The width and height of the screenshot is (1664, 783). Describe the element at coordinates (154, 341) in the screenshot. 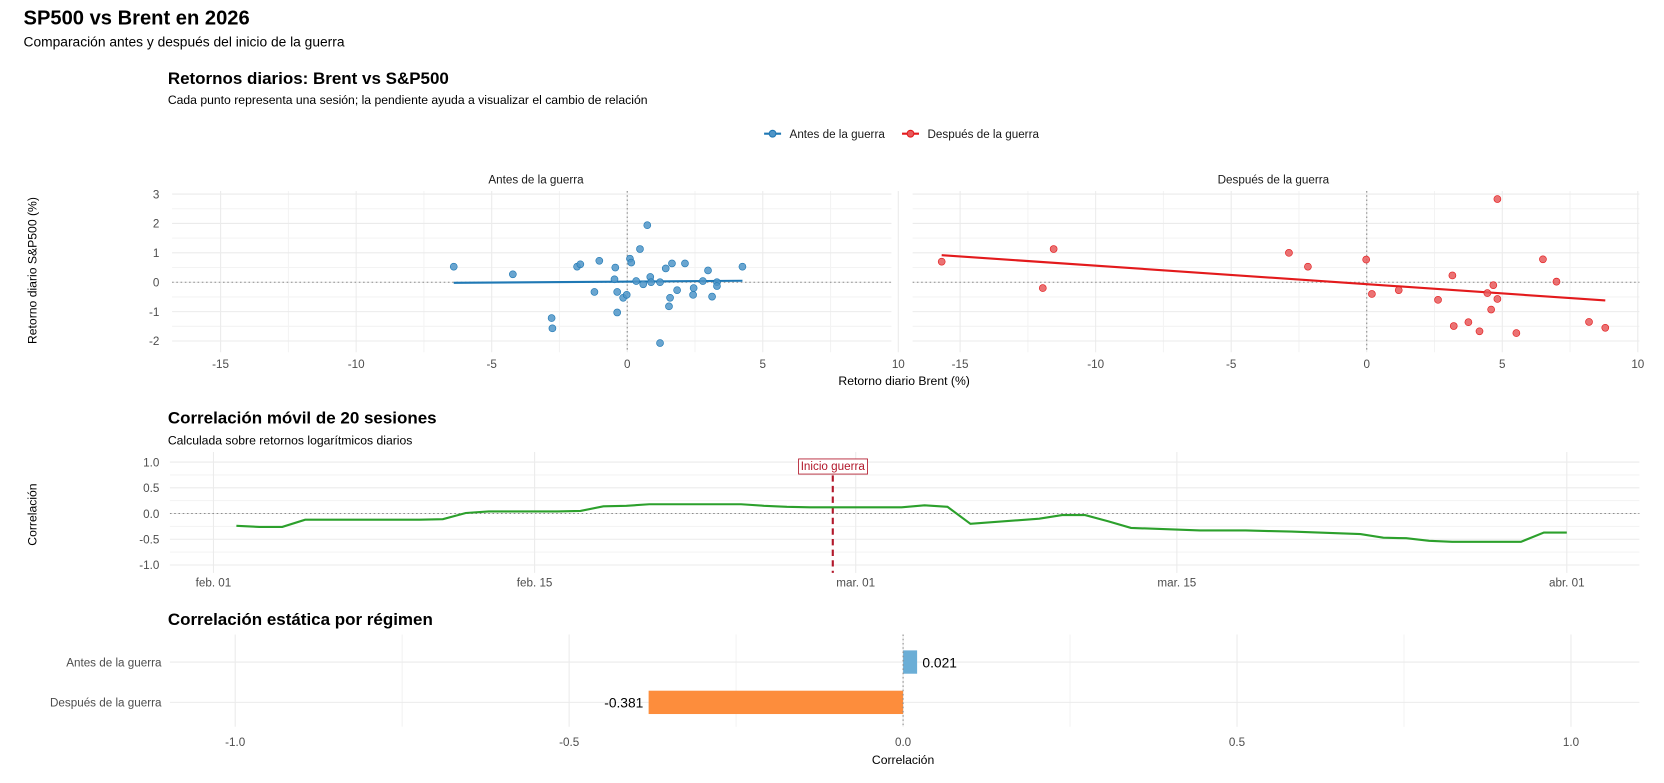

I see `y-tick-label: -2` at that location.